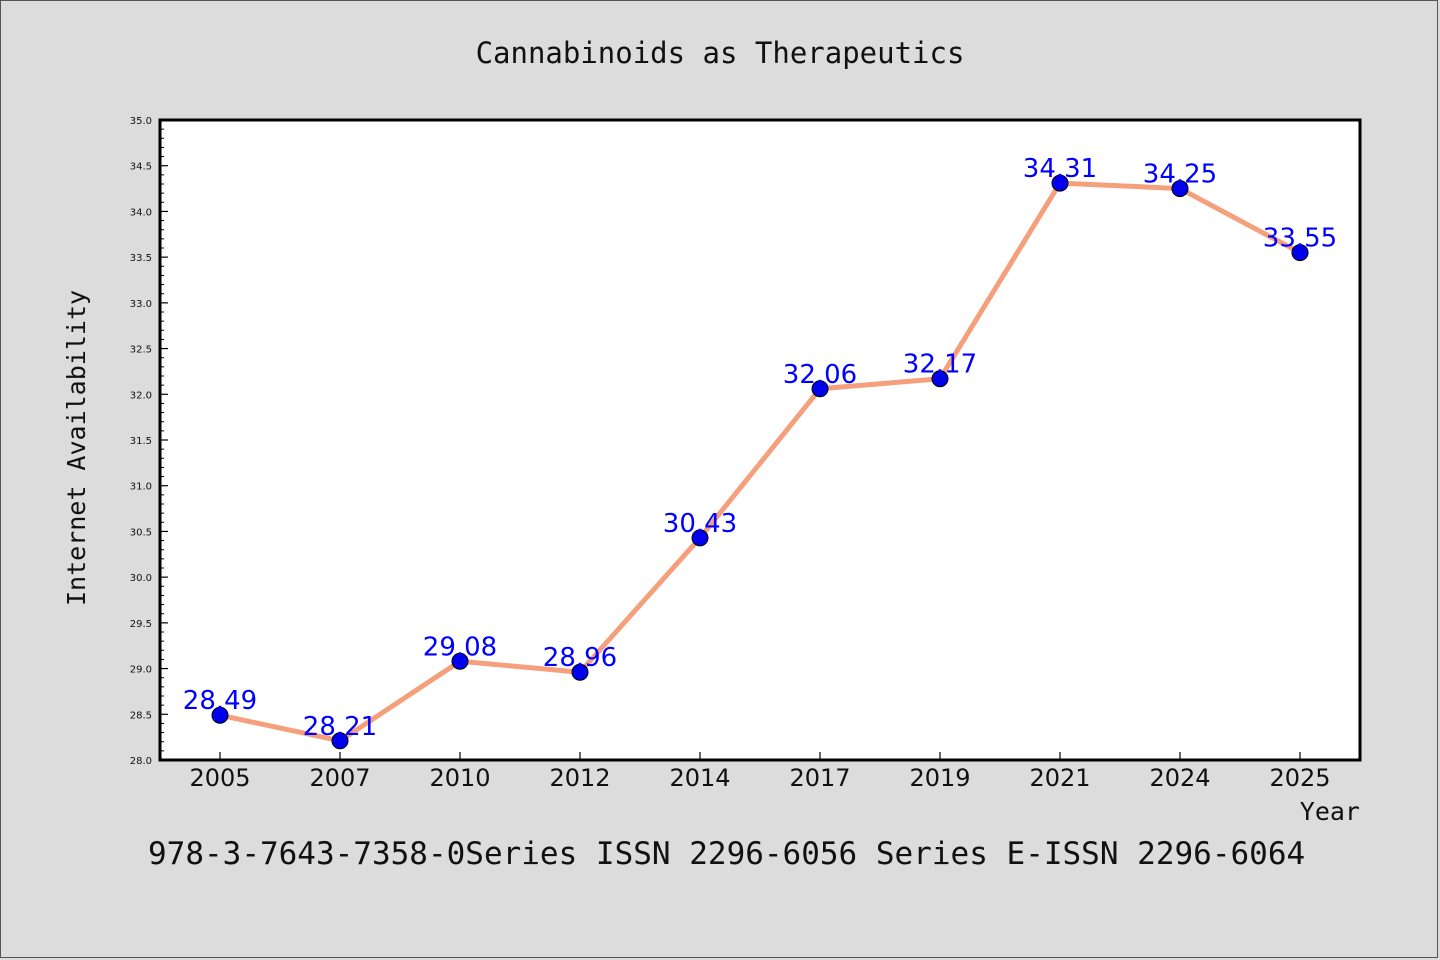 The image size is (1440, 960). What do you see at coordinates (820, 375) in the screenshot?
I see `data-label-2017: 32.06` at bounding box center [820, 375].